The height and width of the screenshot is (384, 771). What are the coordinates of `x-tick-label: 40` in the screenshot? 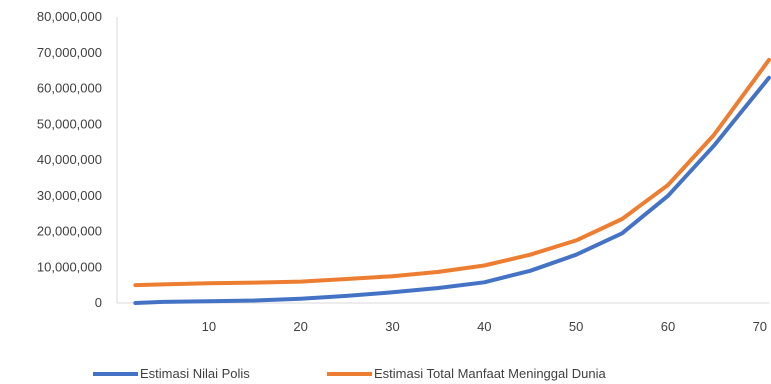 It's located at (484, 326).